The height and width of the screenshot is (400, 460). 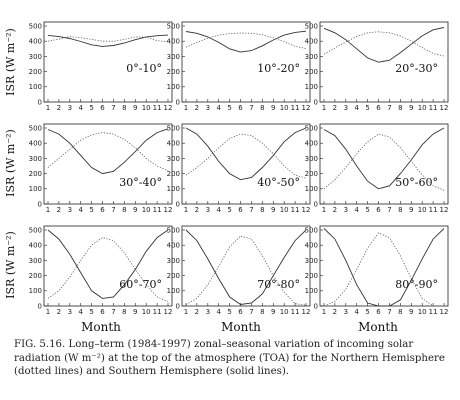 What do you see at coordinates (140, 284) in the screenshot?
I see `panel-title: 60°-70°` at bounding box center [140, 284].